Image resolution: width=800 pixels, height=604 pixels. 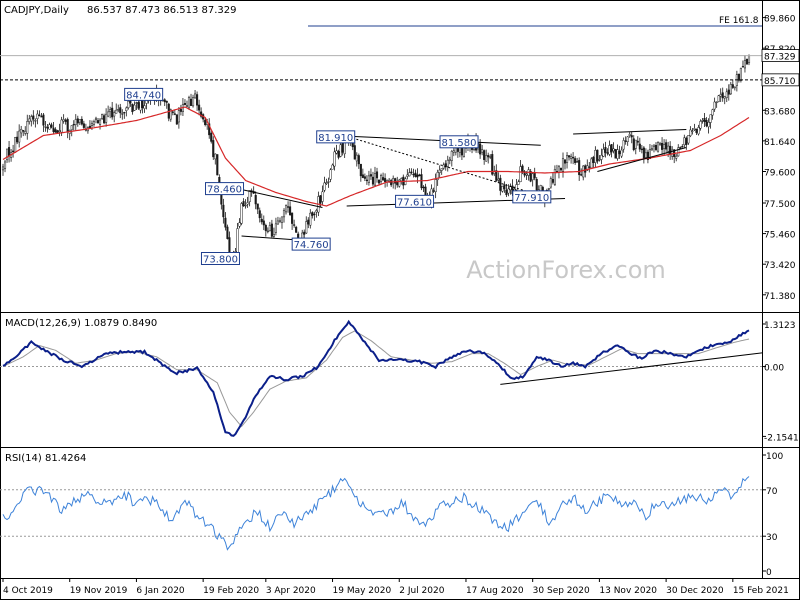 What do you see at coordinates (780, 266) in the screenshot?
I see `price-tick-label: 73.420` at bounding box center [780, 266].